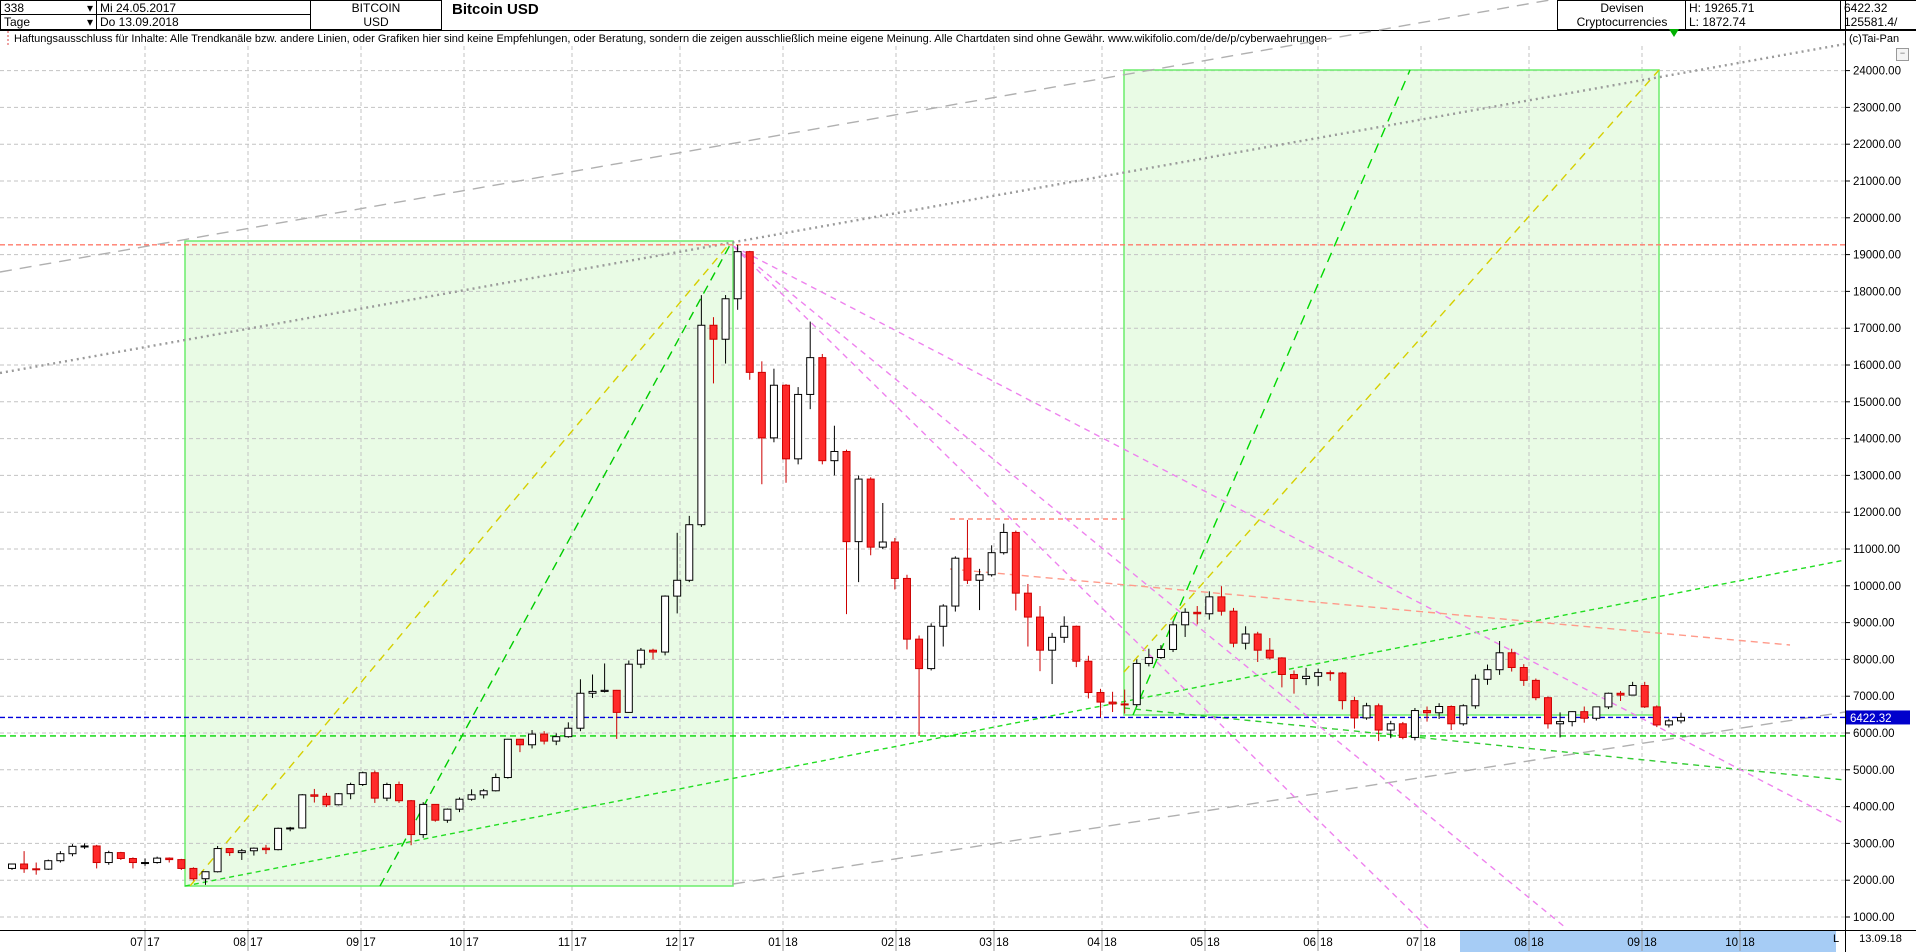 This screenshot has height=952, width=1916. I want to click on x-axis-label-year: 17, so click(256, 943).